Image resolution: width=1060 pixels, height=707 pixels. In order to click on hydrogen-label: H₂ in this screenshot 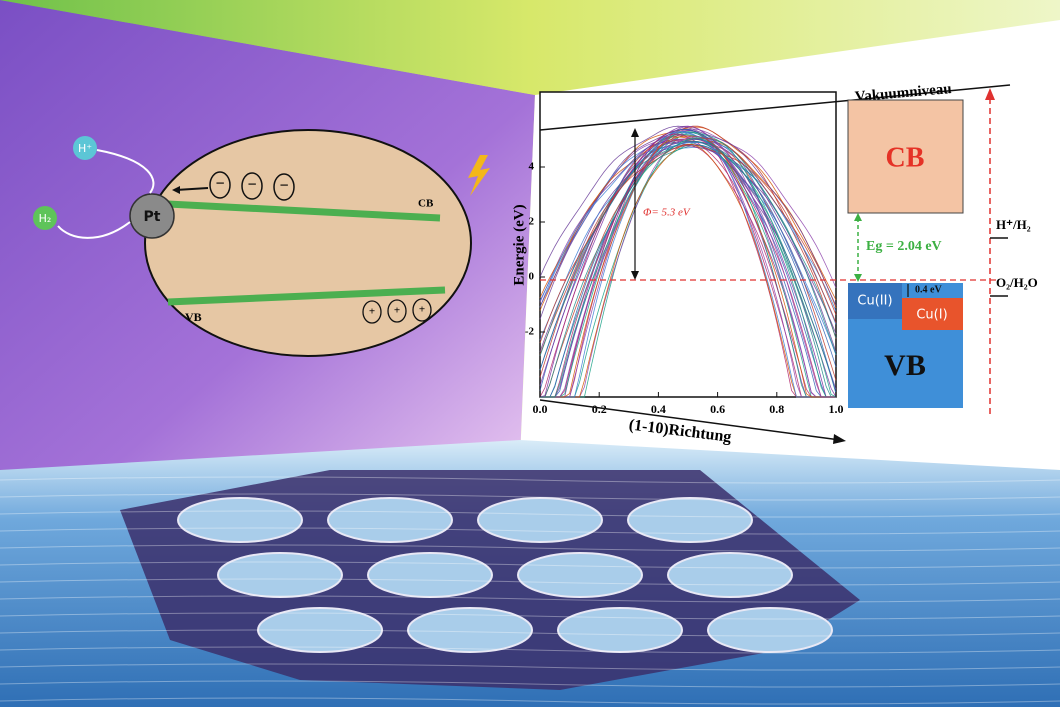, I will do `click(45, 218)`.